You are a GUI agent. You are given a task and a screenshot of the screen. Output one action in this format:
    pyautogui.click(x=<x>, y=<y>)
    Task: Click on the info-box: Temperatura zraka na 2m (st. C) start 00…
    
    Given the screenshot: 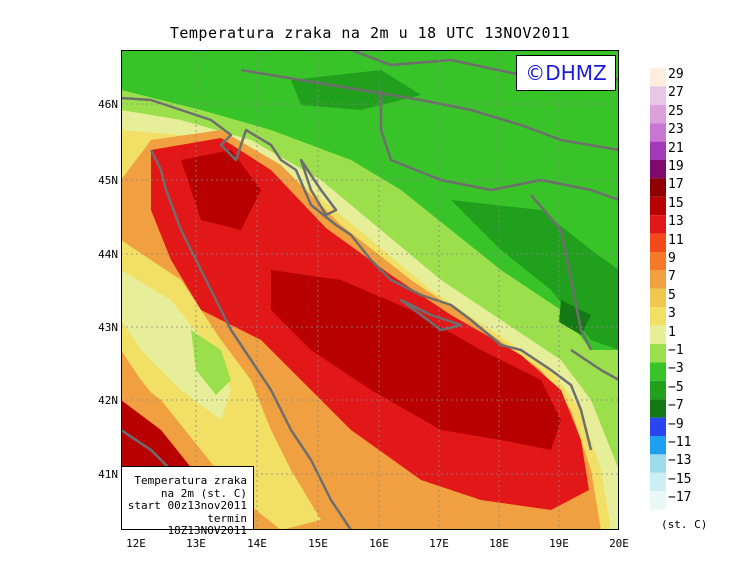 What is the action you would take?
    pyautogui.click(x=187, y=501)
    